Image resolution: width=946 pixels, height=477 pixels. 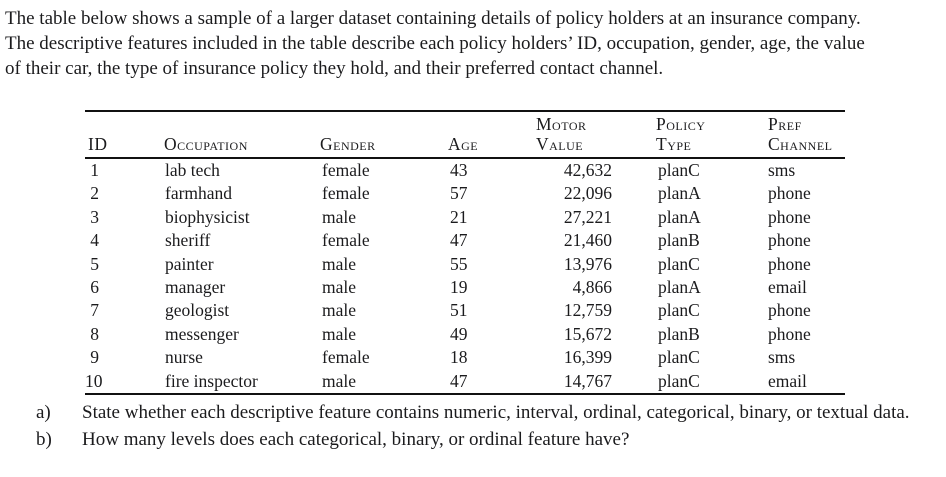 I want to click on cell-motor-value: 16,399, so click(x=587, y=357).